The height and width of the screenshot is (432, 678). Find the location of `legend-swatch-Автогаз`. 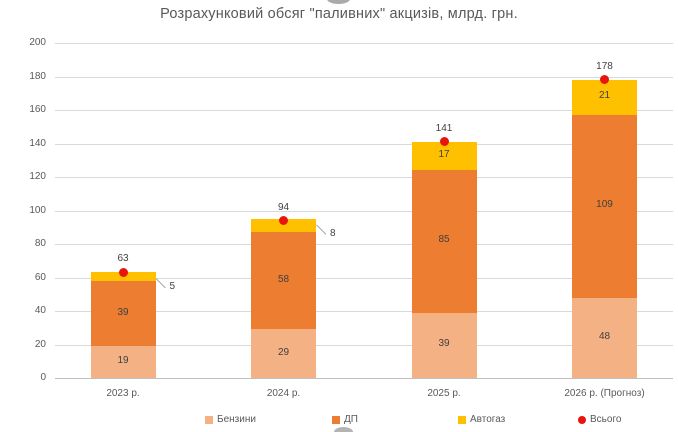

legend-swatch-Автогаз is located at coordinates (462, 420).